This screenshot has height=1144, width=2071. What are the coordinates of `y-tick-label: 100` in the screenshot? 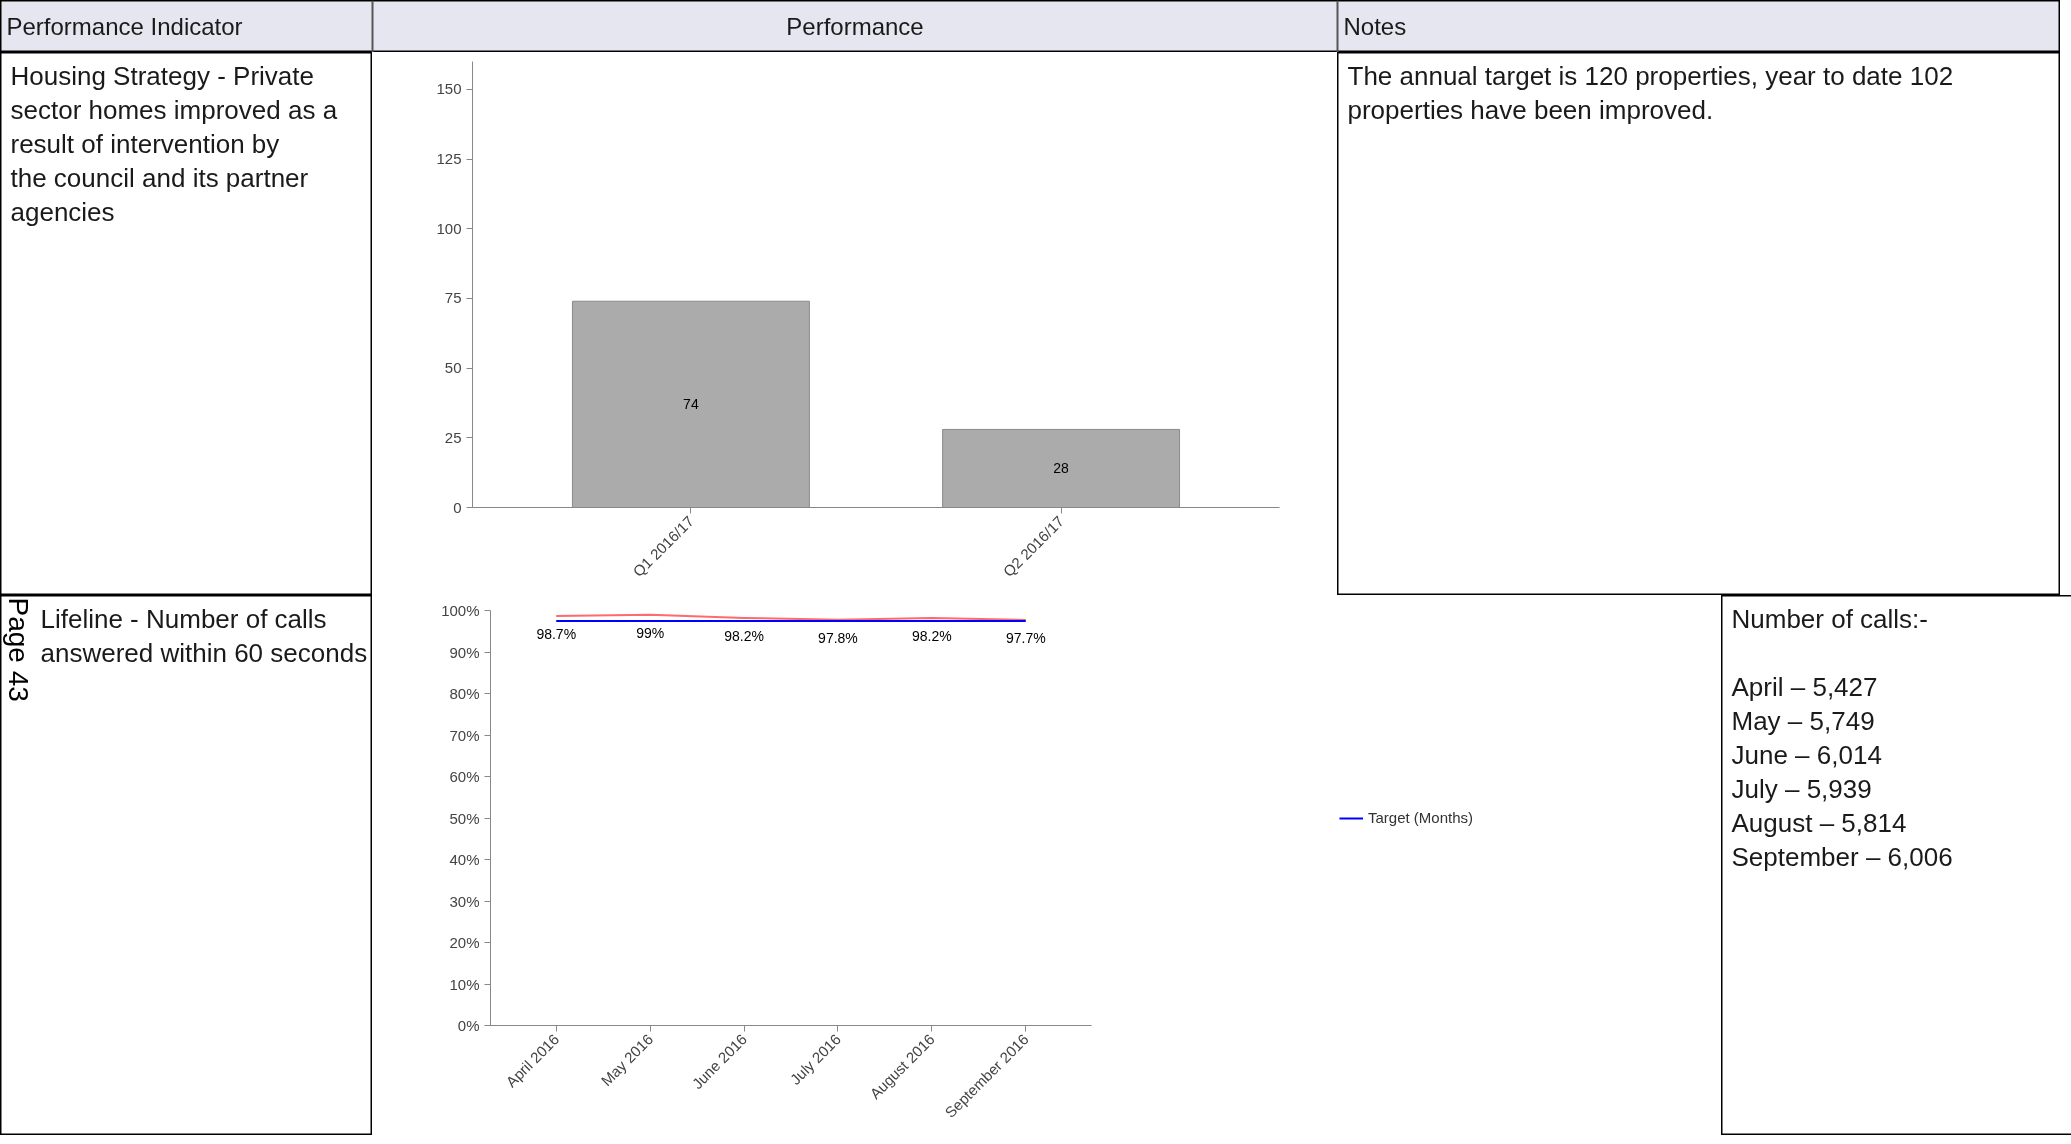 It's located at (449, 228).